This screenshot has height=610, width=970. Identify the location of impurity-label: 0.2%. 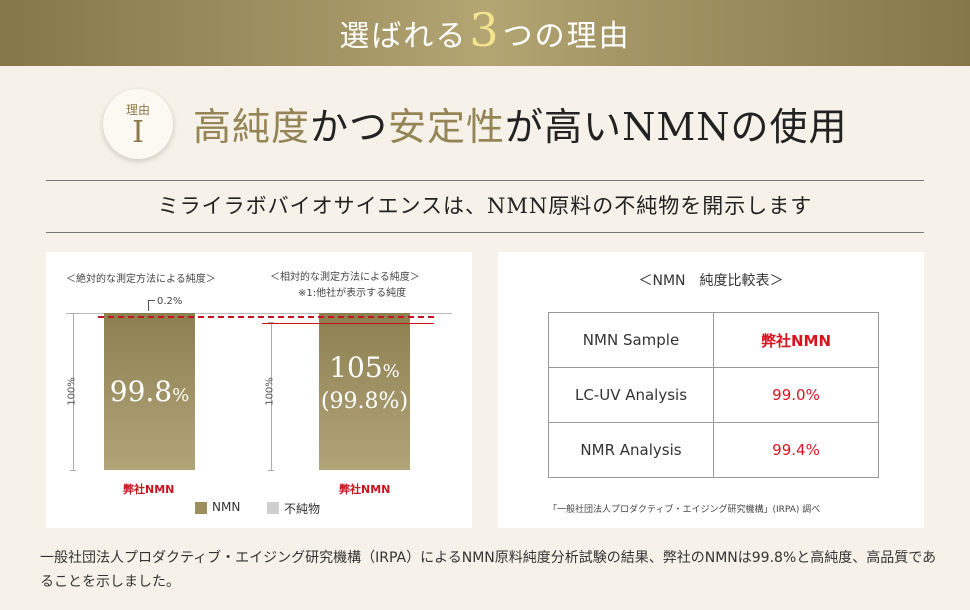
(170, 301).